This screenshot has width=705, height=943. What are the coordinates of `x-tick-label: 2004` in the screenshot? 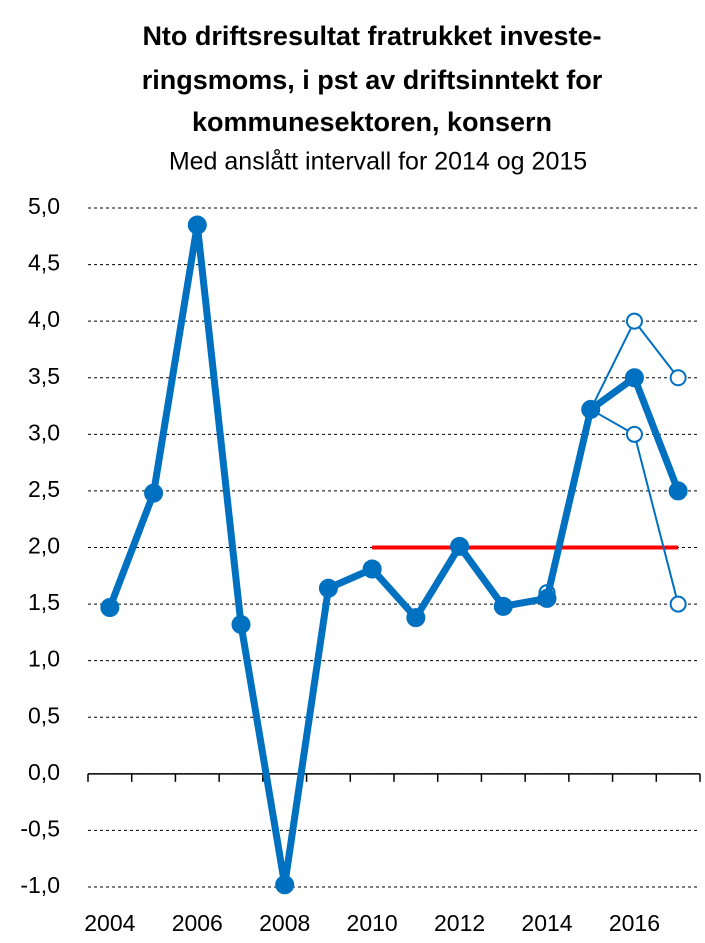 It's located at (109, 923).